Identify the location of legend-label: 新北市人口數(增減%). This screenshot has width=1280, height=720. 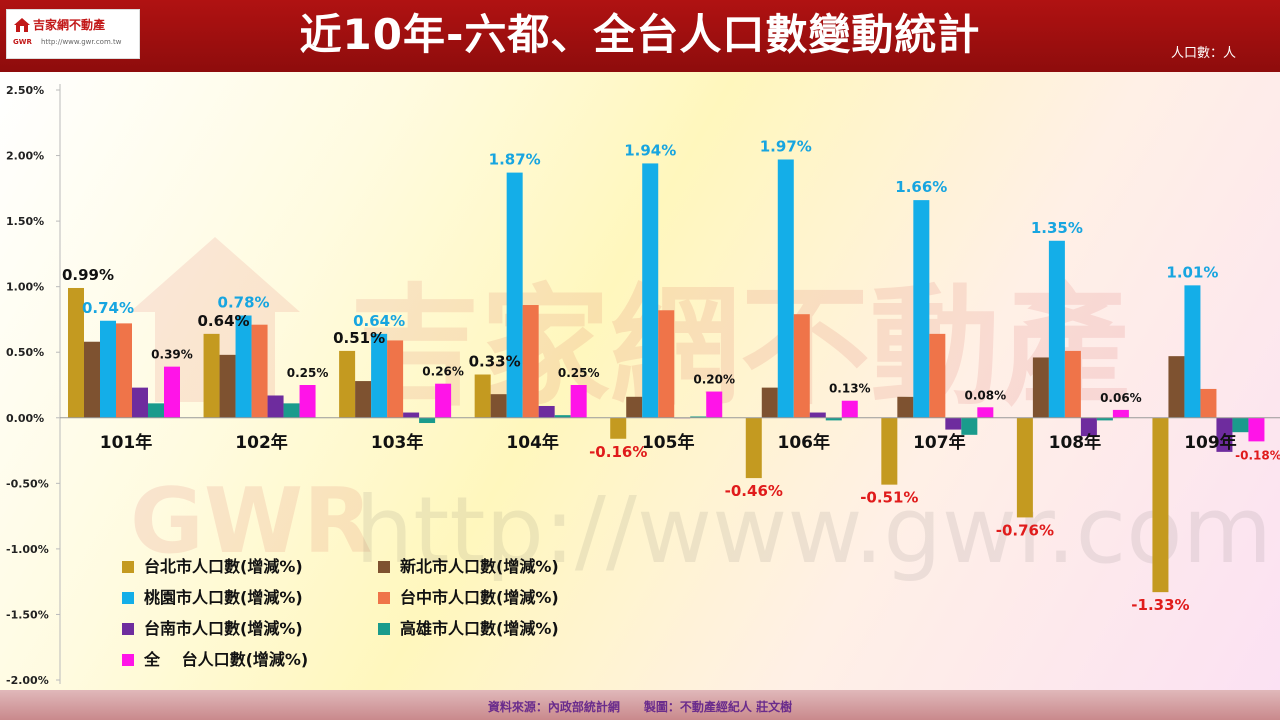
(479, 566).